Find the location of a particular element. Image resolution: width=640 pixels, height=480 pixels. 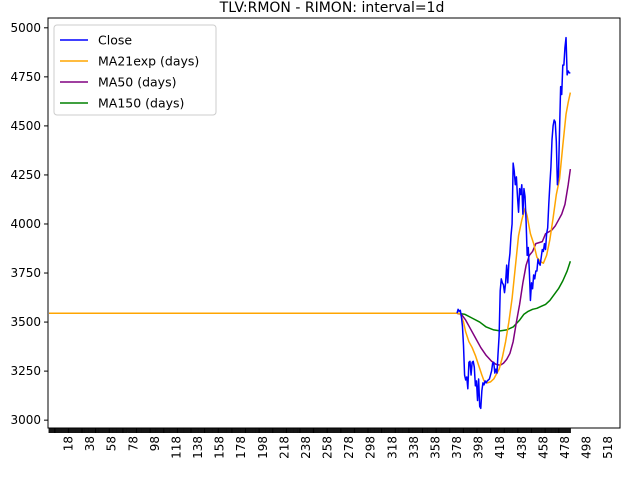

chart-title: TLV:RMON - RIMON: interval=1d is located at coordinates (332, 8).